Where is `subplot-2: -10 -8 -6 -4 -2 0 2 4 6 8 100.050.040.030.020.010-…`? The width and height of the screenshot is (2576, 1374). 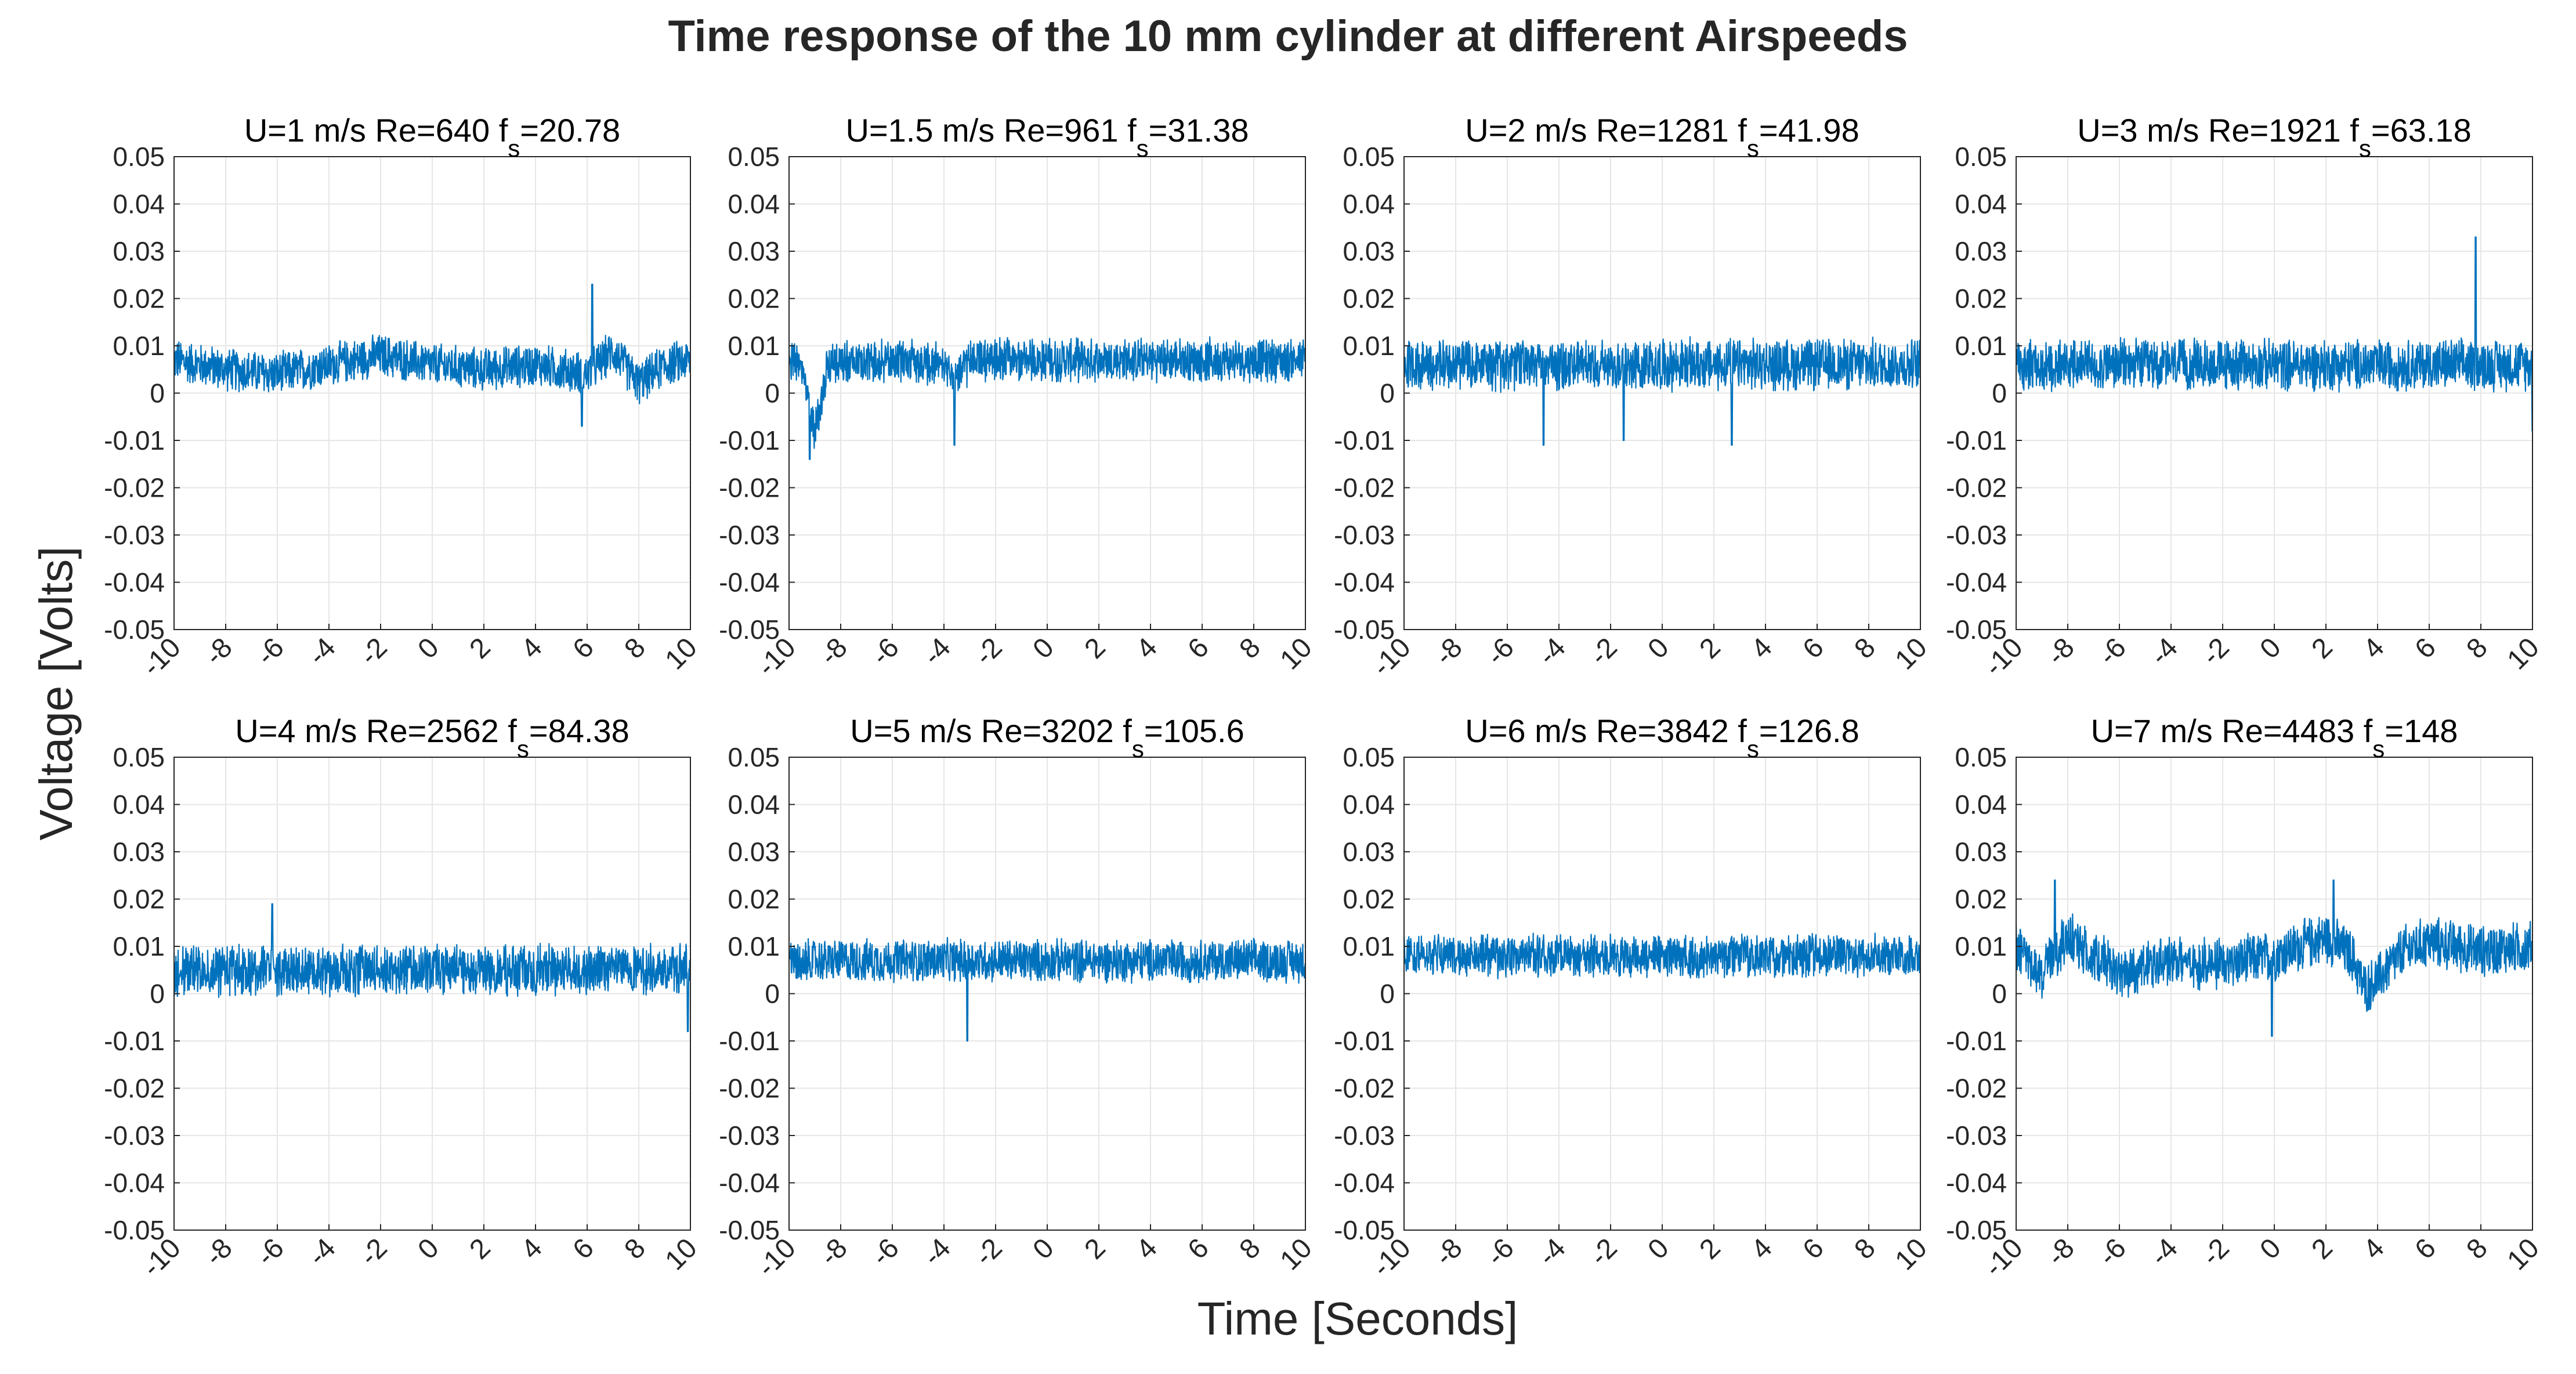
subplot-2: -10 -8 -6 -4 -2 0 2 4 6 8 100.050.040.030.020.010-… is located at coordinates (1018, 397).